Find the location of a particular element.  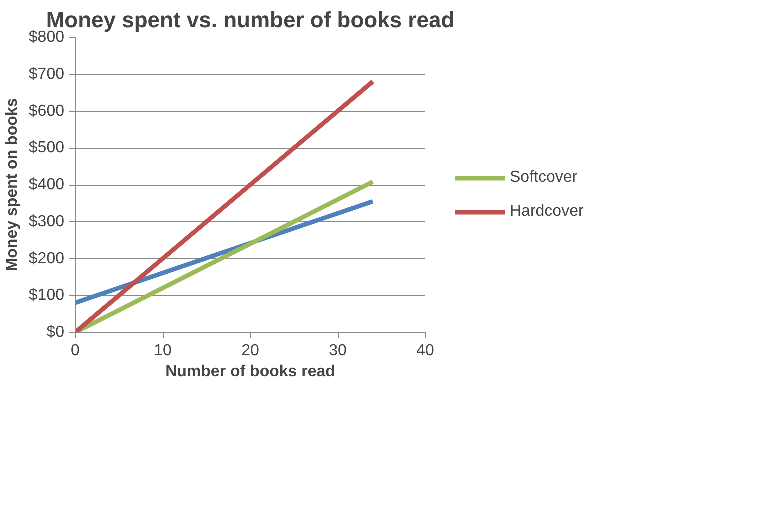

x-tick-label: 40 is located at coordinates (425, 351).